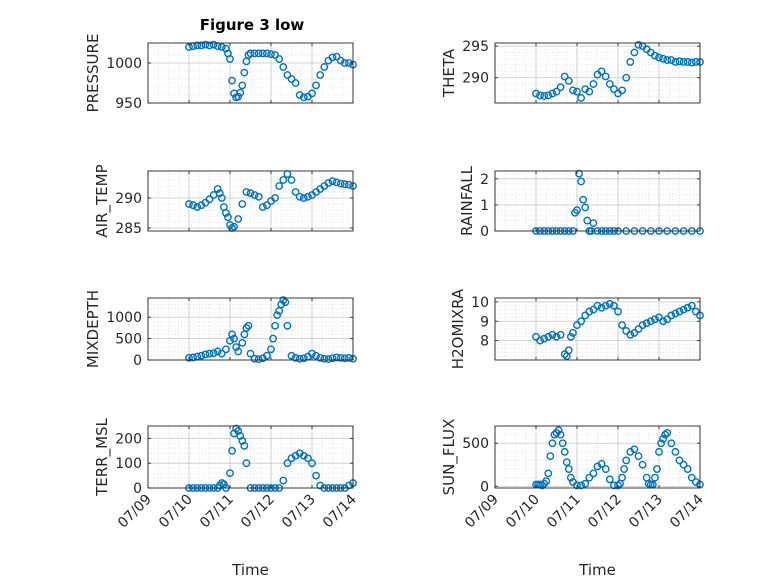 Image resolution: width=778 pixels, height=583 pixels. Describe the element at coordinates (93, 73) in the screenshot. I see `y-axis-label: PRESSURE` at that location.